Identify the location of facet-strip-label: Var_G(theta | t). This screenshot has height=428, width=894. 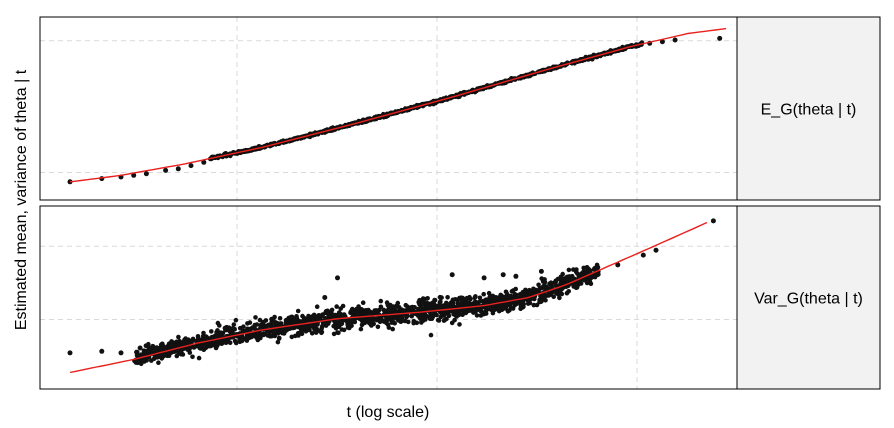
(808, 299).